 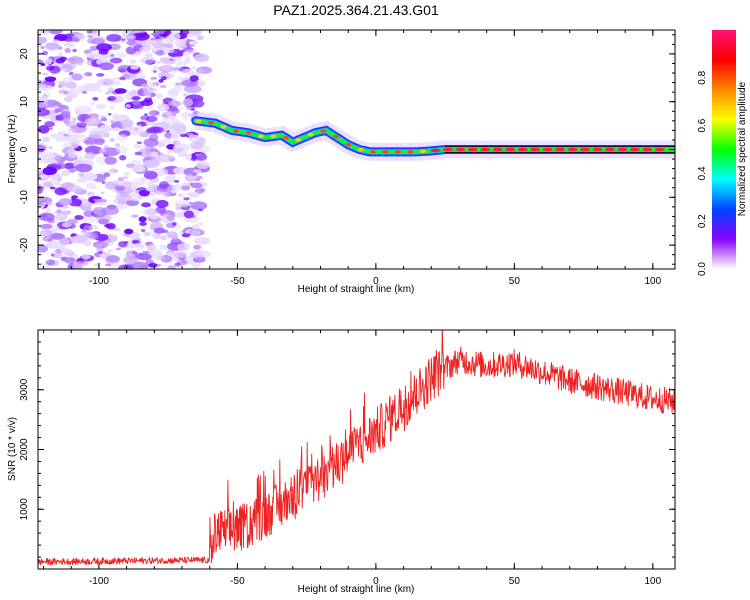 I want to click on spectrogram-ridge, so click(x=433, y=136).